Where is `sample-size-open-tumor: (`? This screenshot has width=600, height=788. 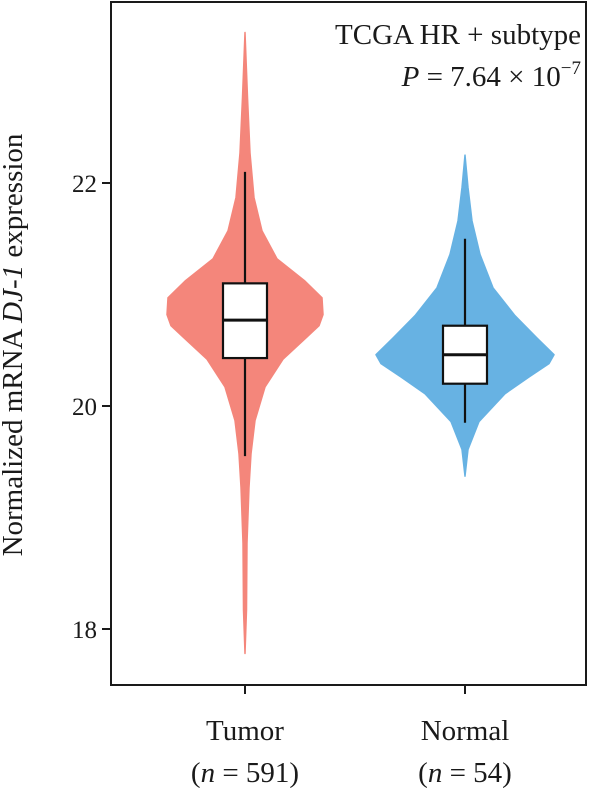 sample-size-open-tumor: ( is located at coordinates (196, 772).